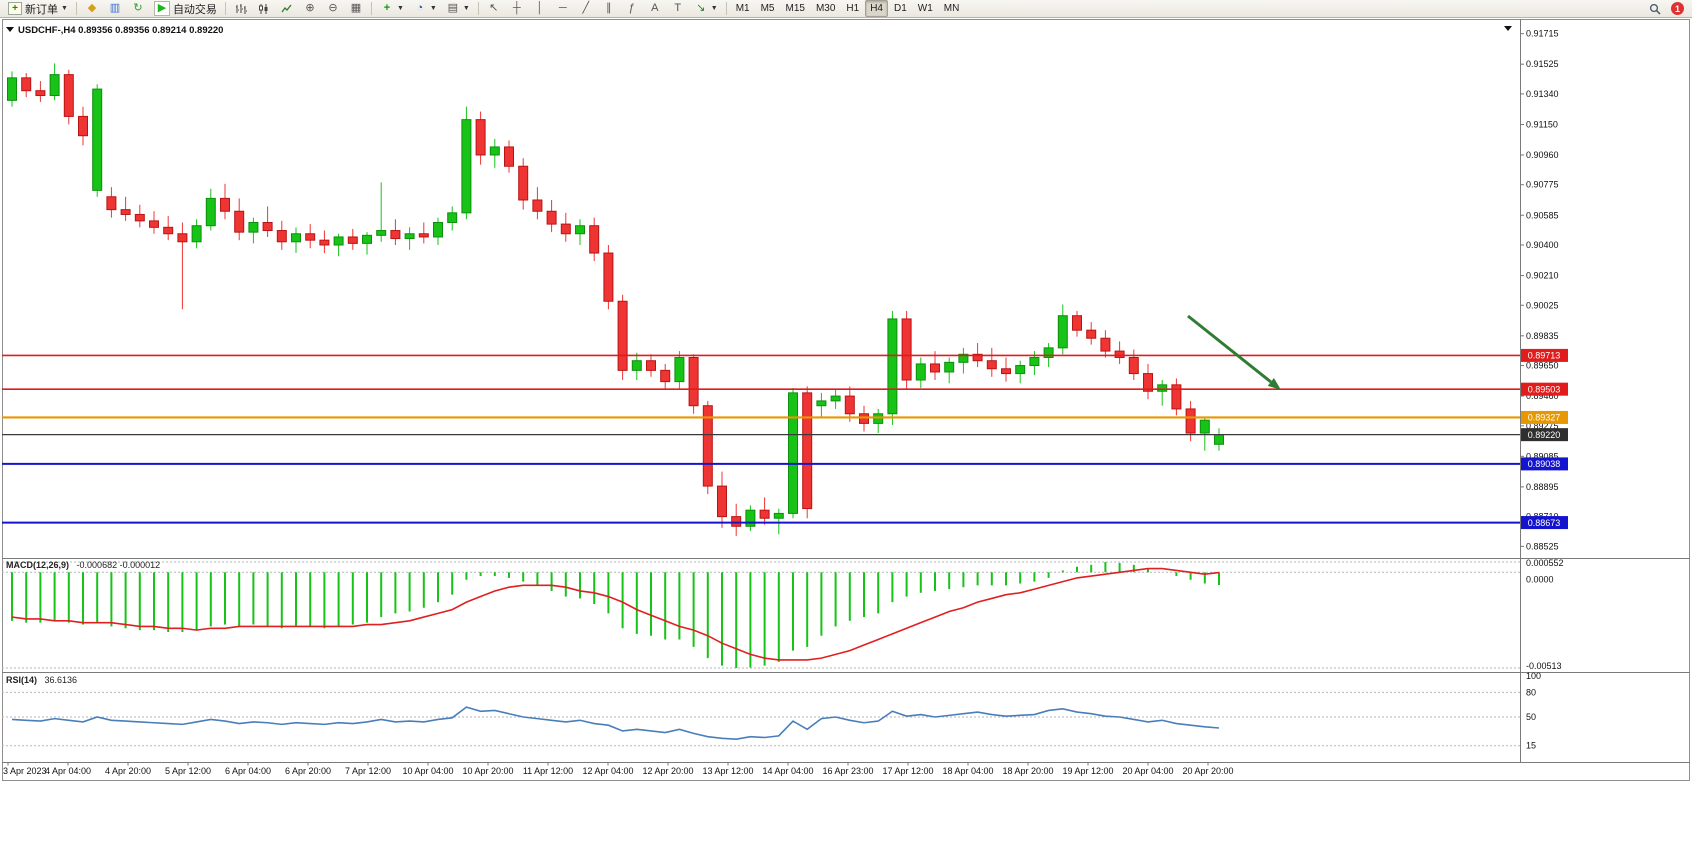 The height and width of the screenshot is (849, 1692). Describe the element at coordinates (609, 8) in the screenshot. I see `channel-button: ∥` at that location.